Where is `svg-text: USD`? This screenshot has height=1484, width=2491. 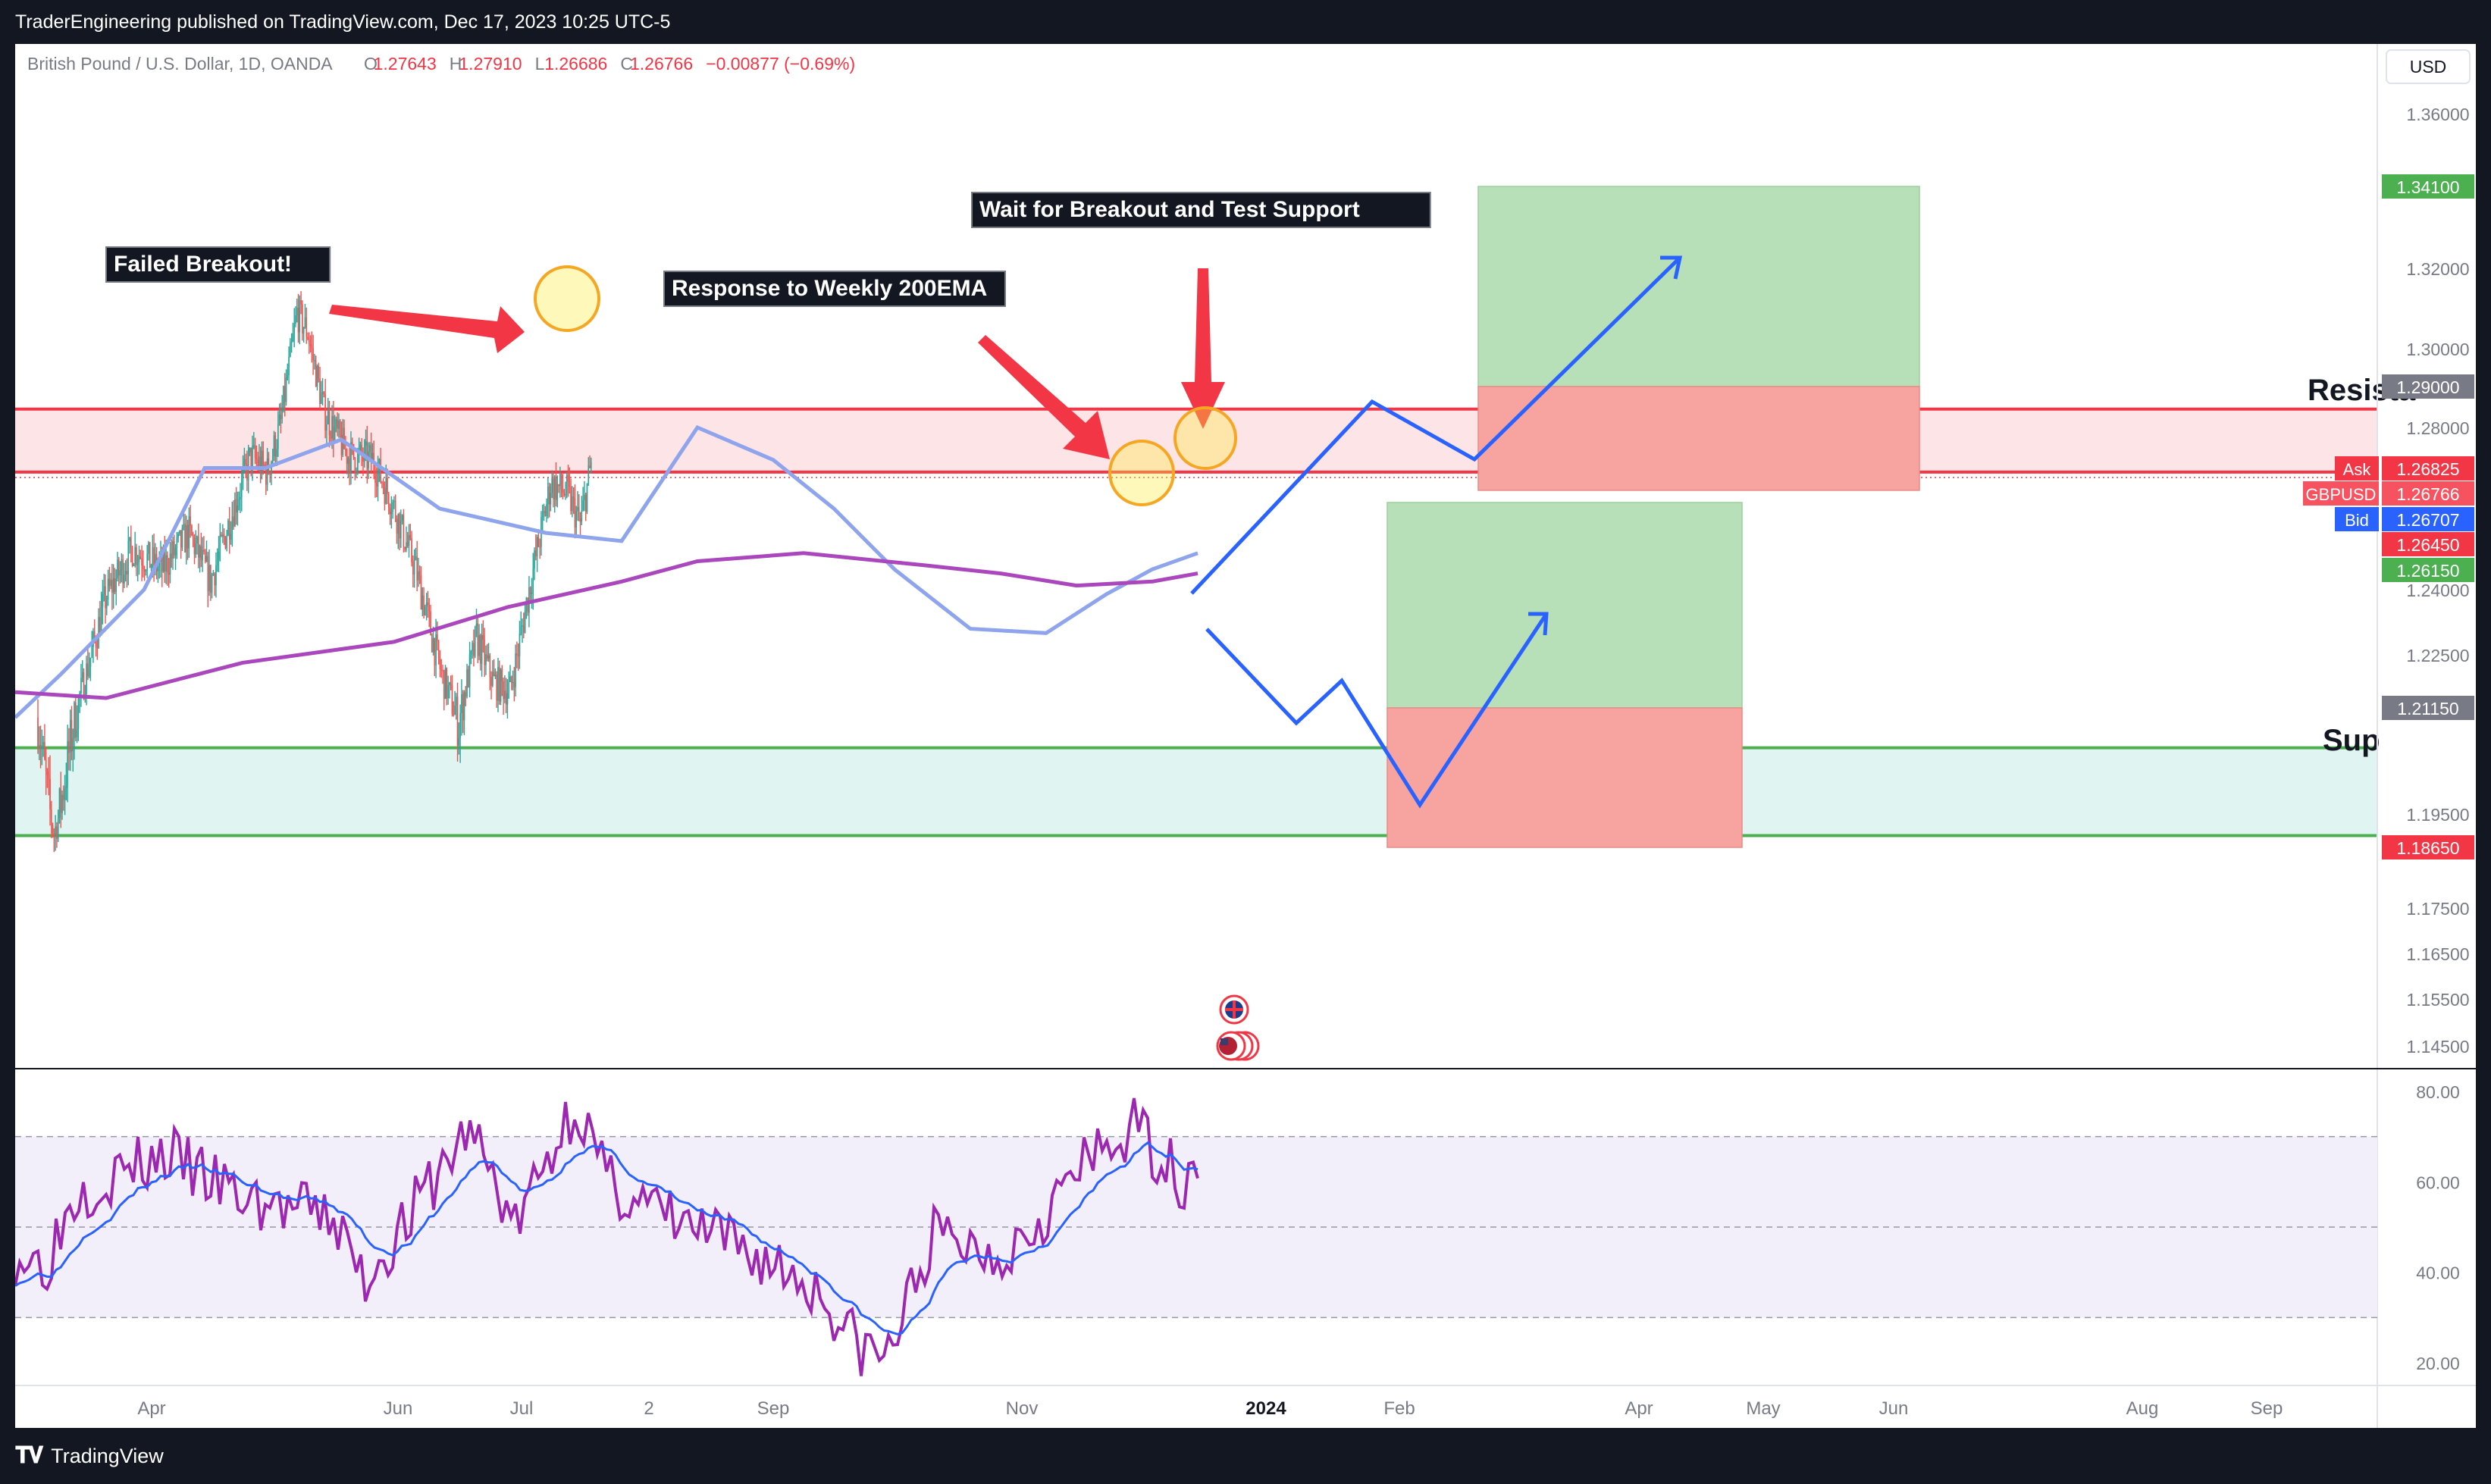
svg-text: USD is located at coordinates (2428, 67).